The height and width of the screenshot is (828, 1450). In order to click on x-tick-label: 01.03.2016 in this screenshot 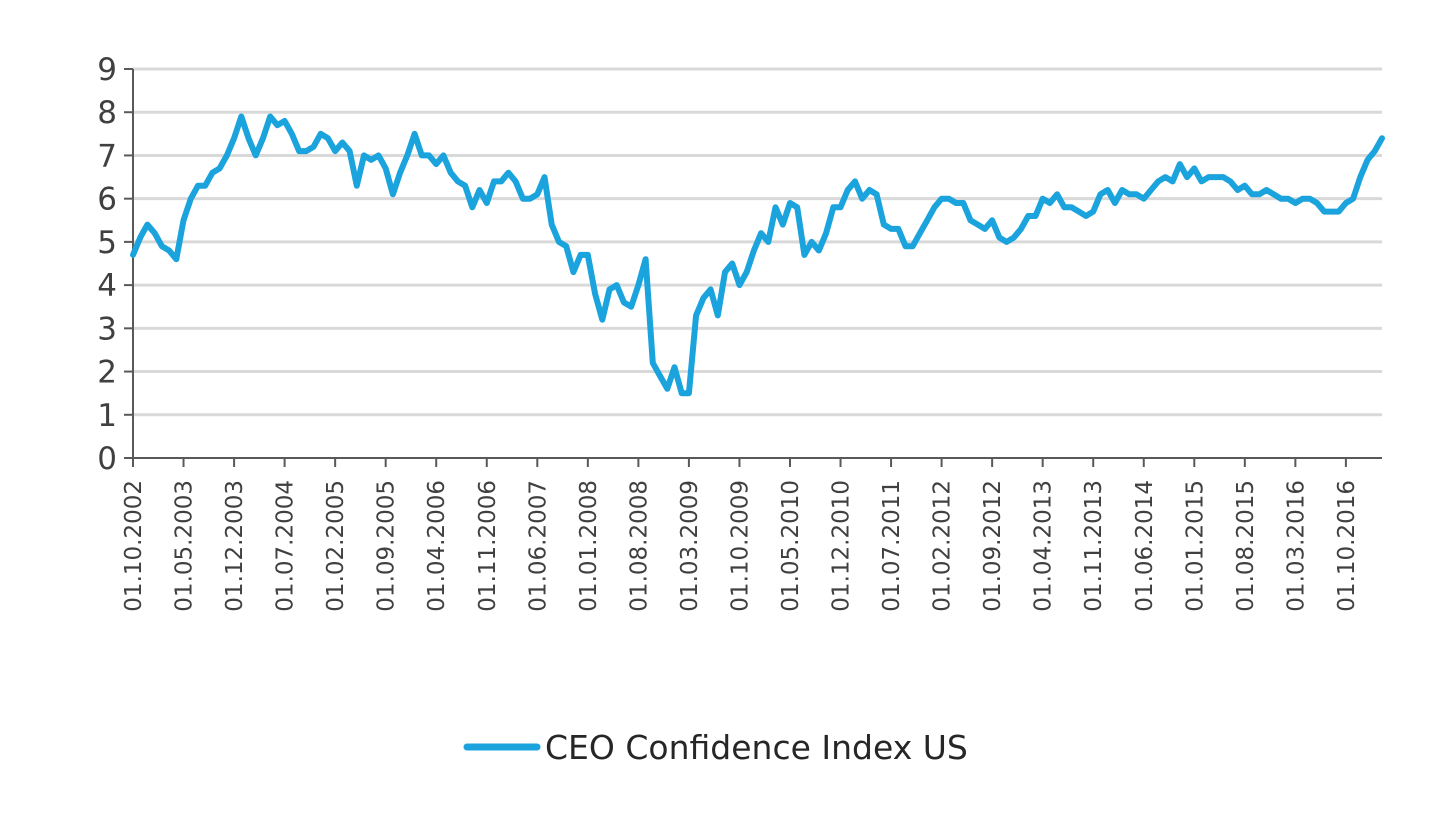, I will do `click(1296, 546)`.